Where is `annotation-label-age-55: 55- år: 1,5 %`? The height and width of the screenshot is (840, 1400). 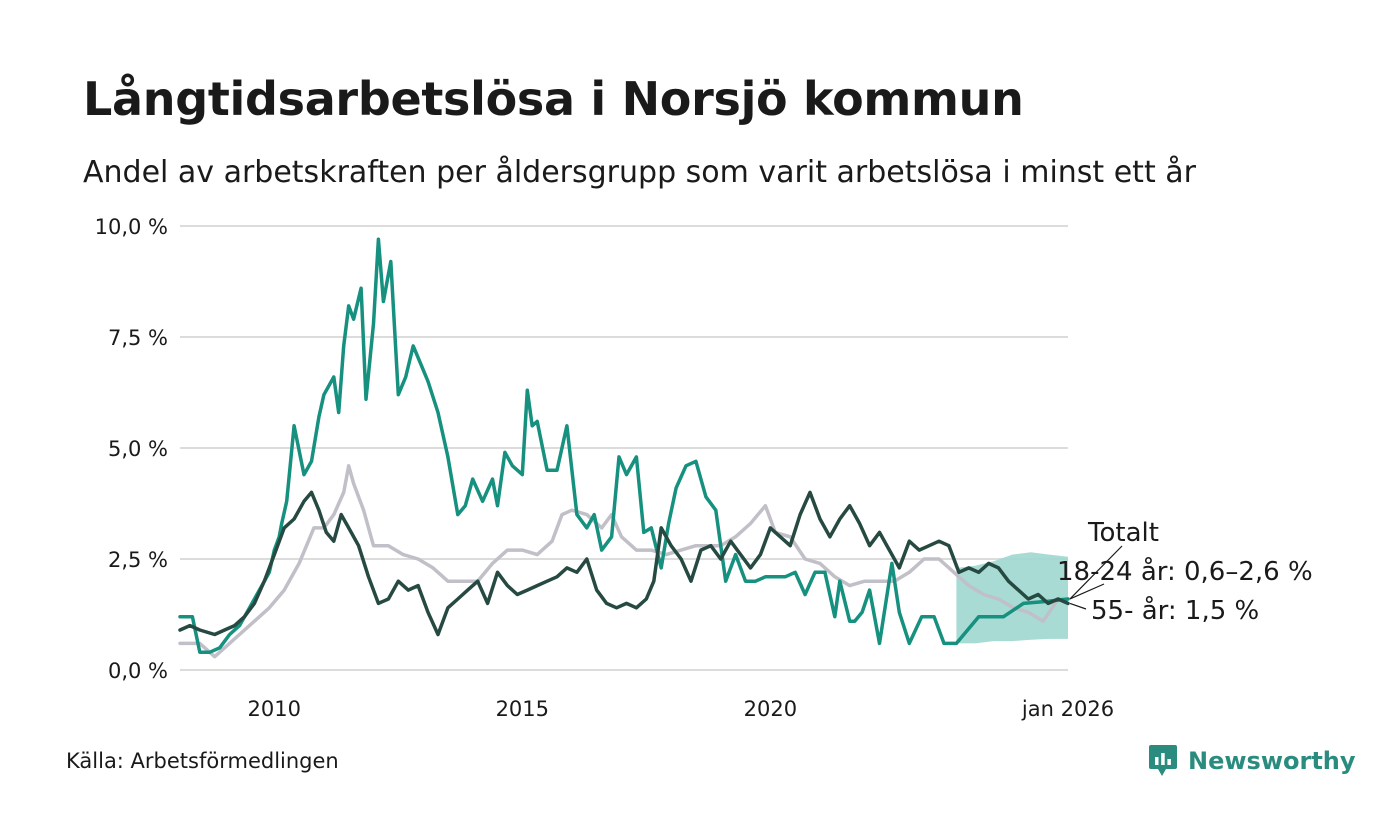 annotation-label-age-55: 55- år: 1,5 % is located at coordinates (1175, 610).